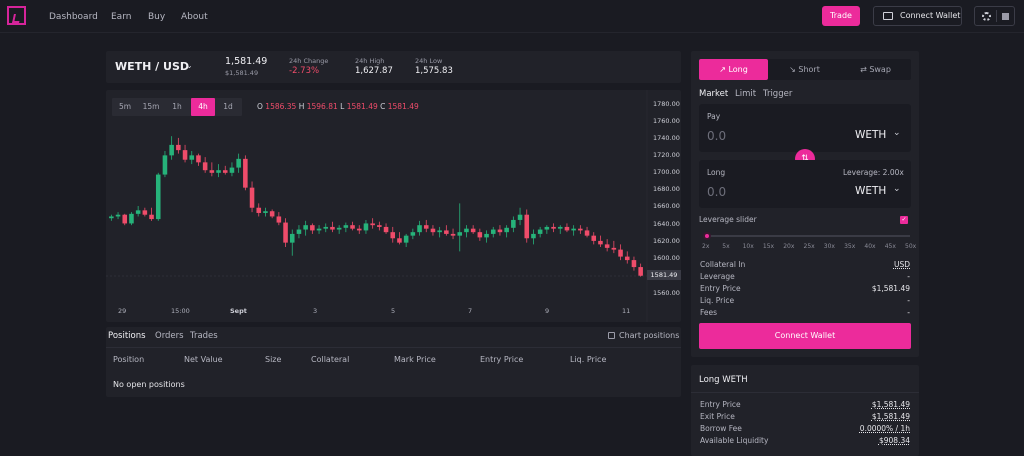  I want to click on leverage-slider-track, so click(808, 236).